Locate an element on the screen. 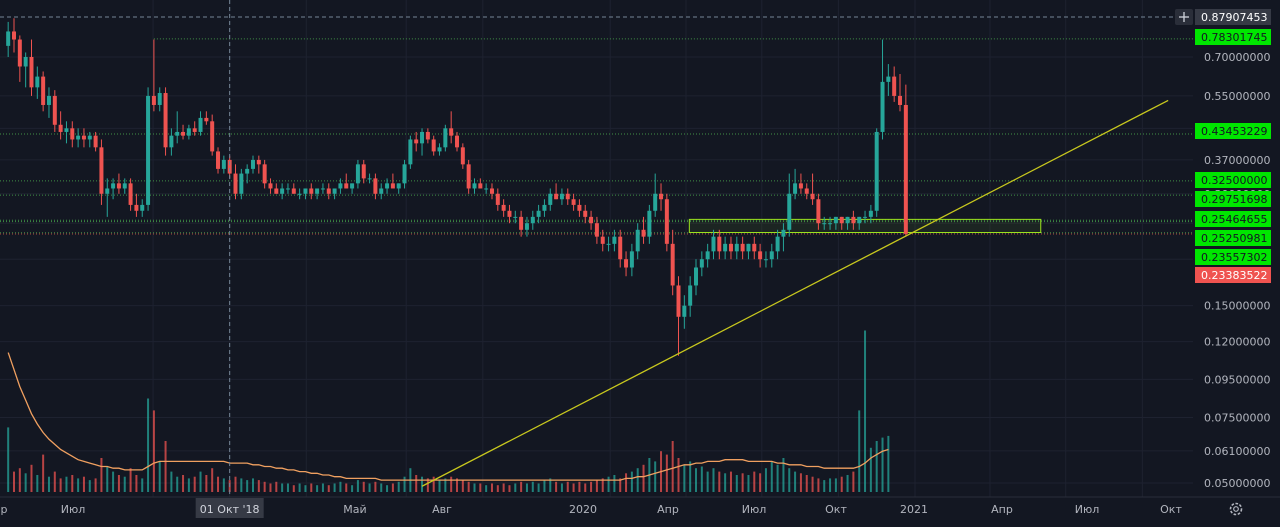 The image size is (1280, 527). crosshair-time-bg is located at coordinates (229, 508).